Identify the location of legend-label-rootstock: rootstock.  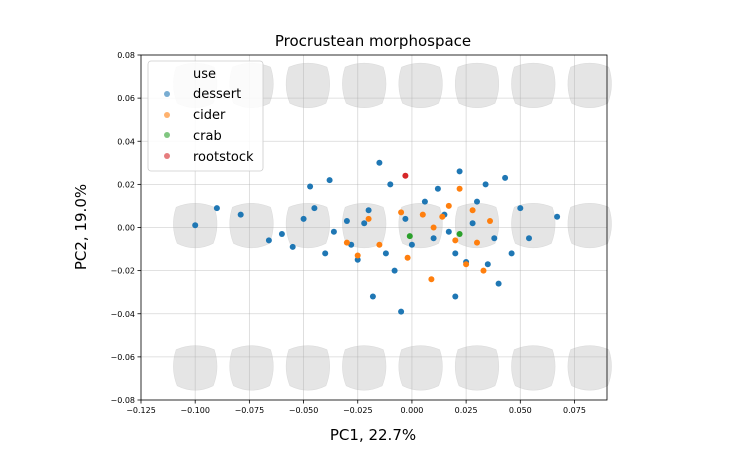
(223, 157).